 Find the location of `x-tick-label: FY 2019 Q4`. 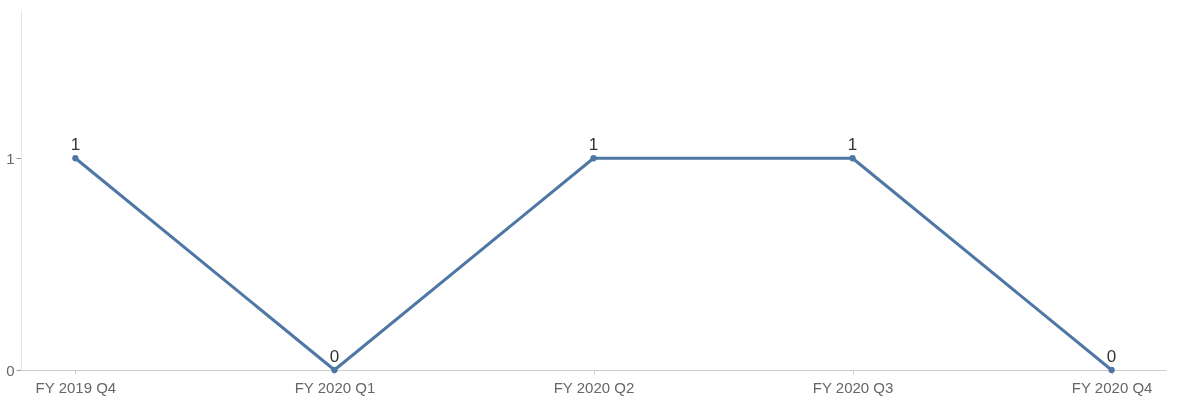

x-tick-label: FY 2019 Q4 is located at coordinates (76, 387).